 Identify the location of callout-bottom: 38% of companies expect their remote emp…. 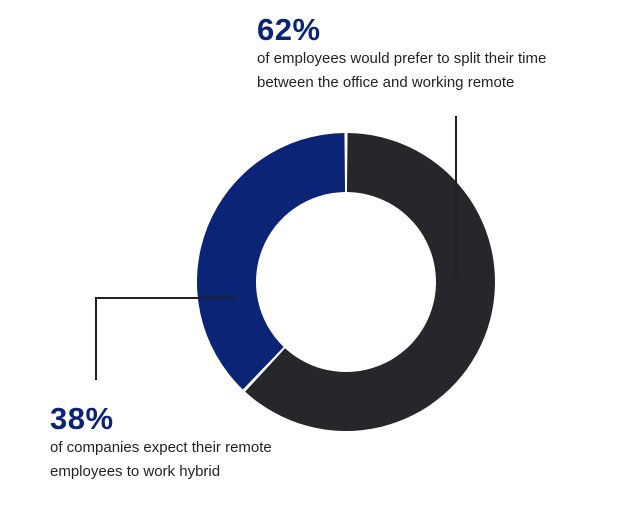
(200, 443).